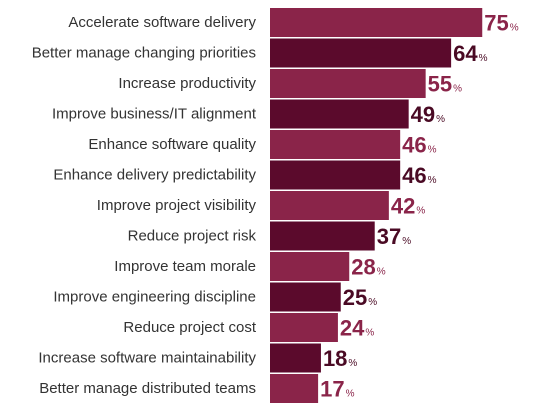 The height and width of the screenshot is (414, 534). I want to click on value-number-10: 24, so click(352, 328).